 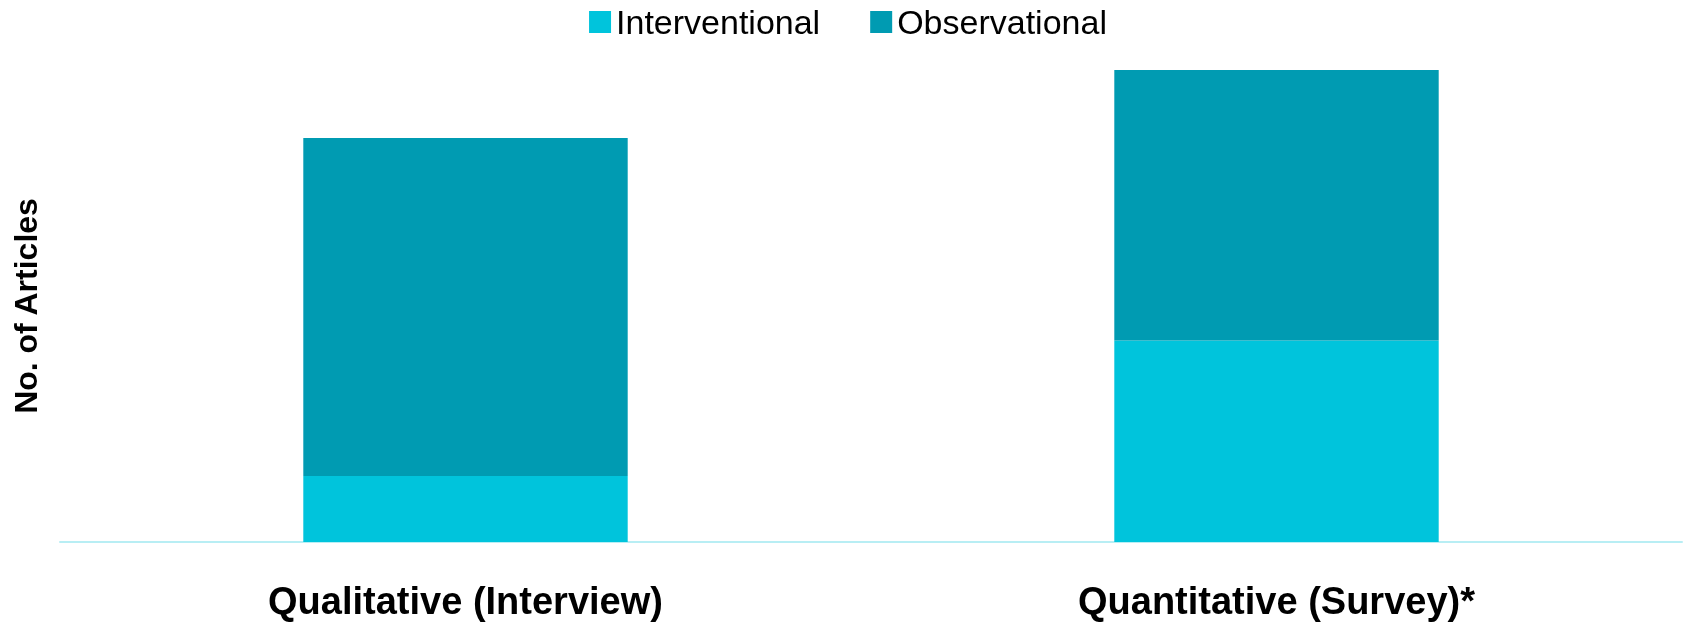 I want to click on legend-label: Observational, so click(x=1002, y=22).